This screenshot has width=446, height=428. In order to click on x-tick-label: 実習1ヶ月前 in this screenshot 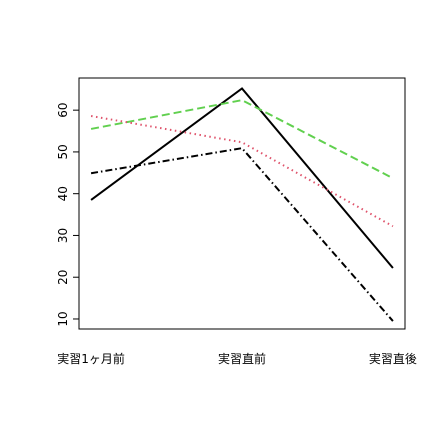, I will do `click(91, 358)`.